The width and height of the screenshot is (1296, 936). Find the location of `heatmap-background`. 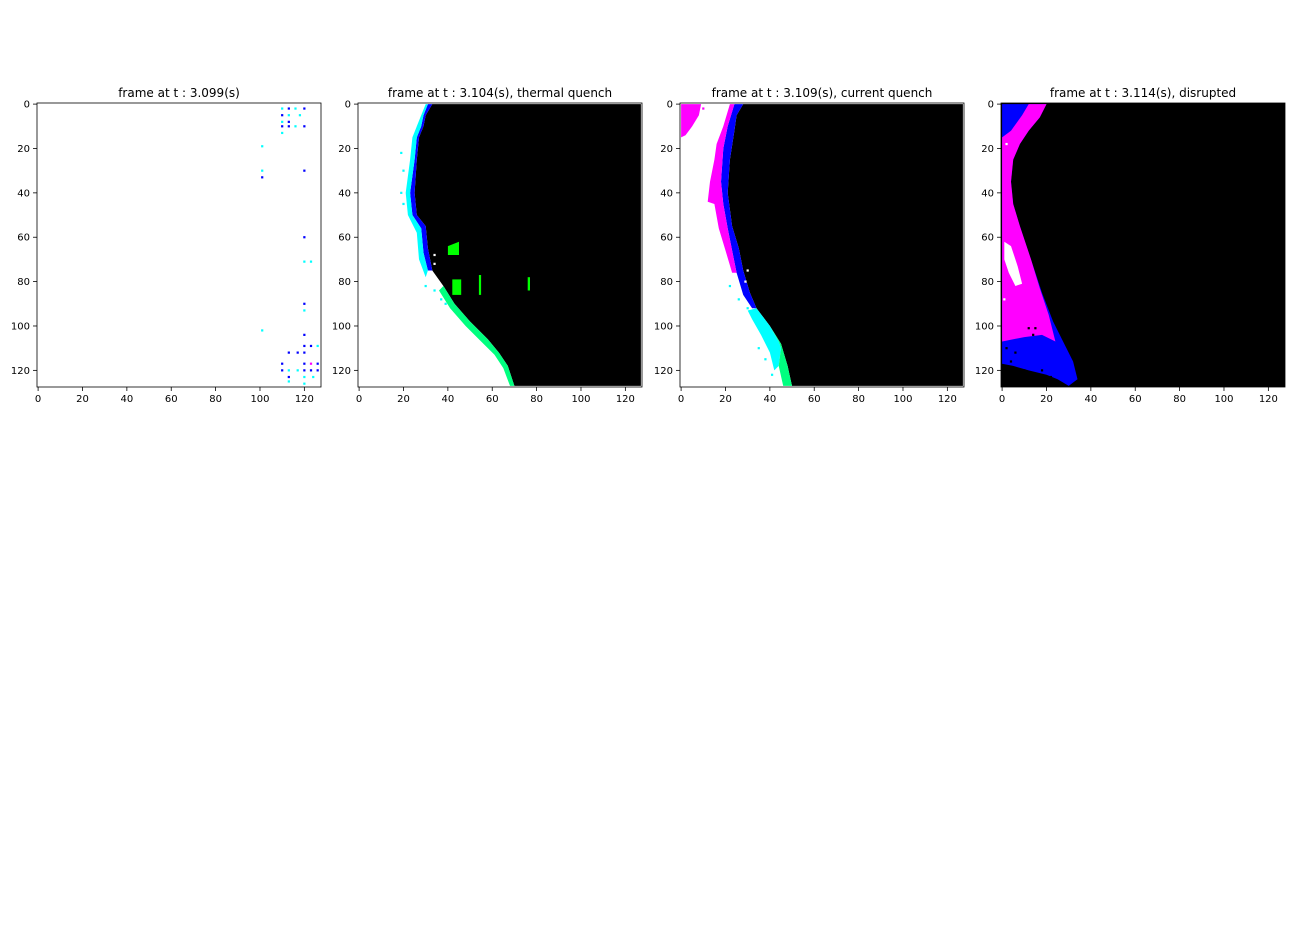

heatmap-background is located at coordinates (179, 245).